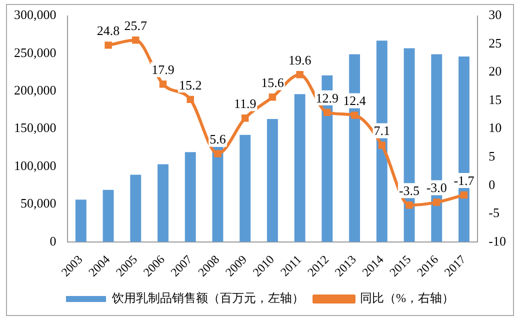 Image resolution: width=520 pixels, height=320 pixels. Describe the element at coordinates (495, 14) in the screenshot. I see `y2-tick-label: 30` at that location.